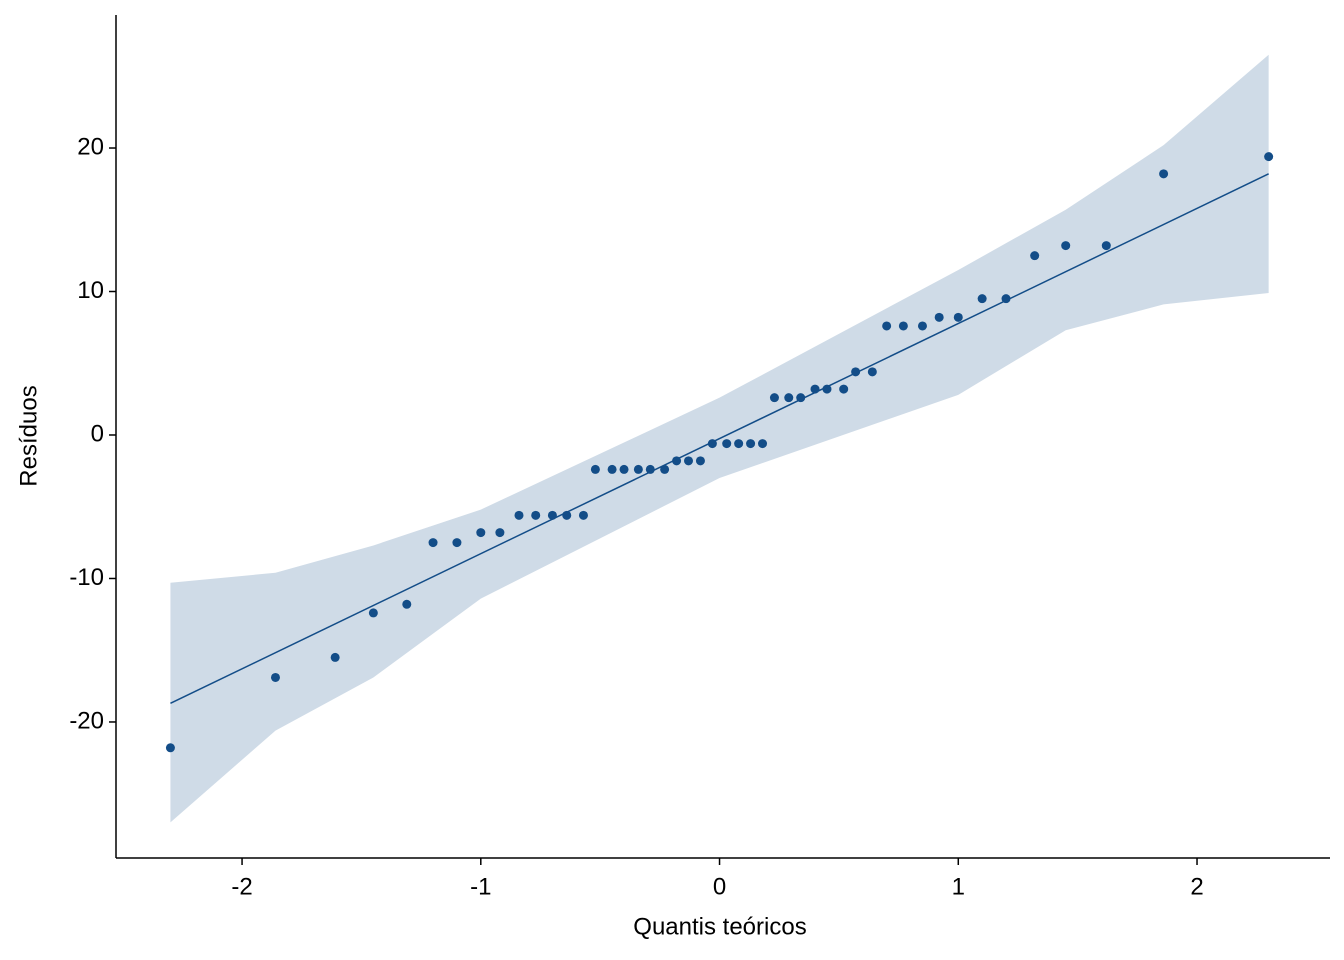 The width and height of the screenshot is (1344, 960). I want to click on x-axis-title: Quantis teóricos, so click(719, 926).